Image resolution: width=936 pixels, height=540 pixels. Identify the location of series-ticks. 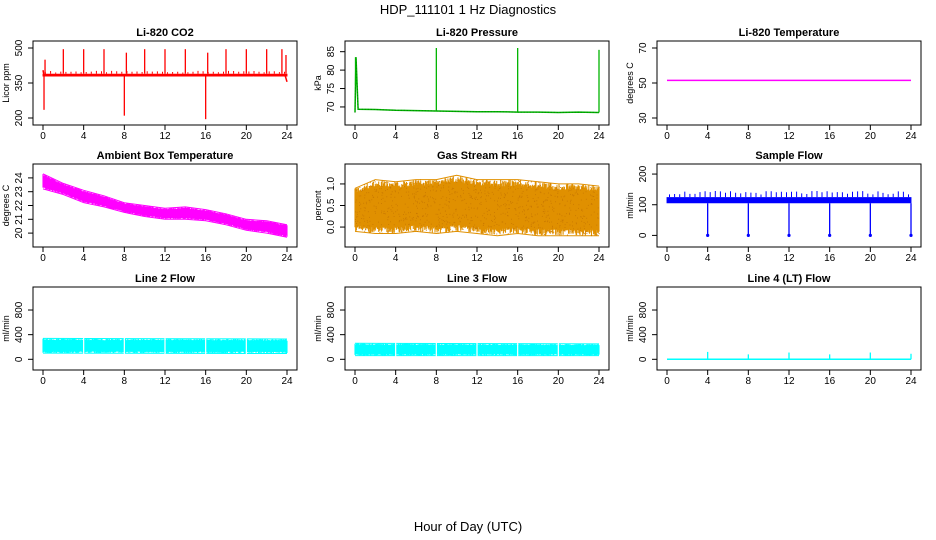
(789, 194).